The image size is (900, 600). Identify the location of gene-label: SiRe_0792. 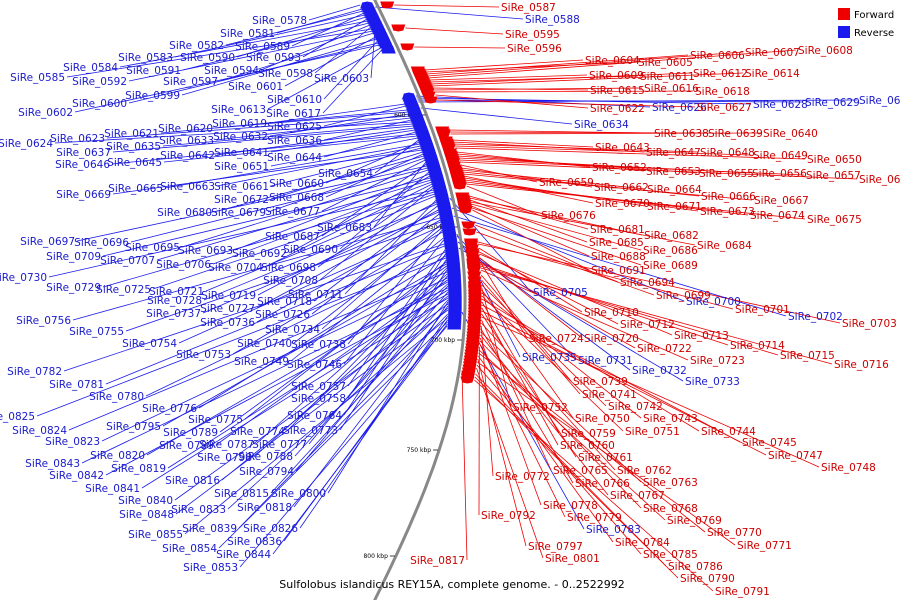
(508, 516).